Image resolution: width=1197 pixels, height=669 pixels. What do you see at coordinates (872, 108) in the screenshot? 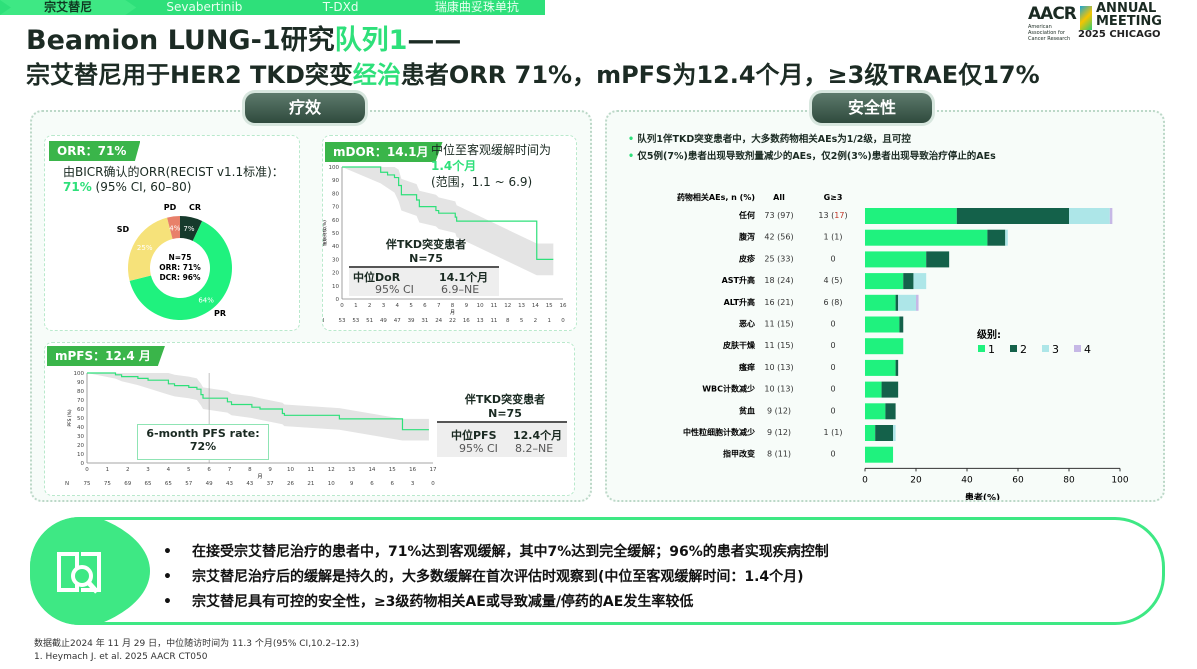
I see `safety-heading: 安全性` at bounding box center [872, 108].